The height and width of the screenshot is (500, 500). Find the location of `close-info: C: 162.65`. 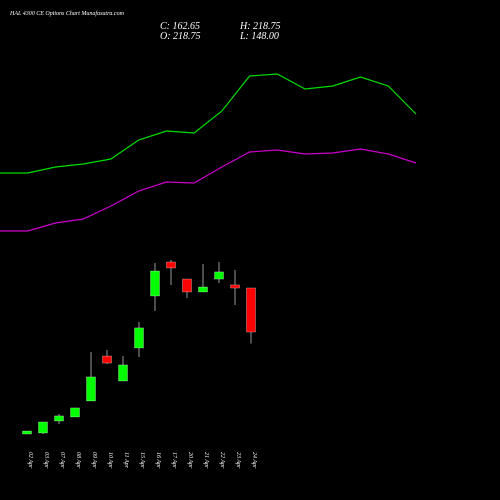

close-info: C: 162.65 is located at coordinates (180, 26).